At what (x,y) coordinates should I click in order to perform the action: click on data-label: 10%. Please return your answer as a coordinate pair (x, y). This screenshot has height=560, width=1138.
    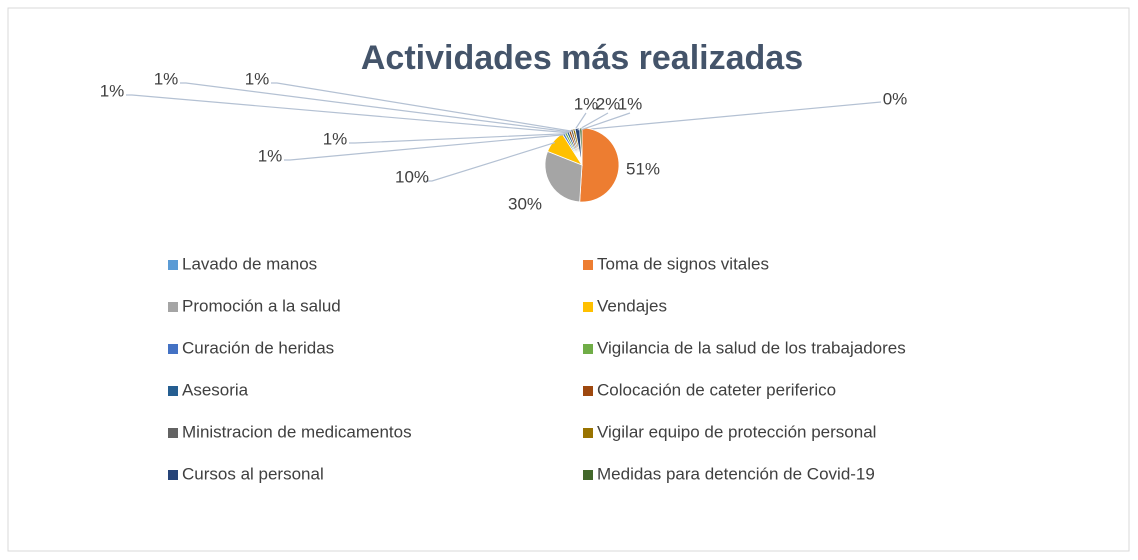
    Looking at the image, I should click on (412, 176).